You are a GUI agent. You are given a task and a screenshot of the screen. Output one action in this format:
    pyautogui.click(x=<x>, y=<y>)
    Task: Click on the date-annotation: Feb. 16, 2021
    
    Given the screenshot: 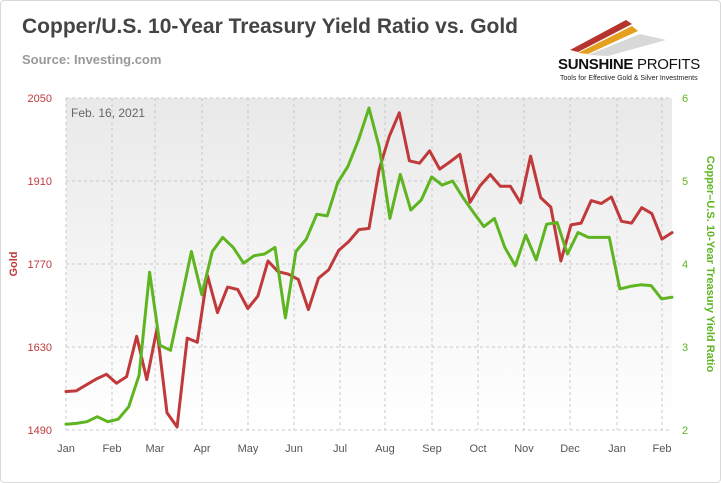 What is the action you would take?
    pyautogui.click(x=108, y=113)
    